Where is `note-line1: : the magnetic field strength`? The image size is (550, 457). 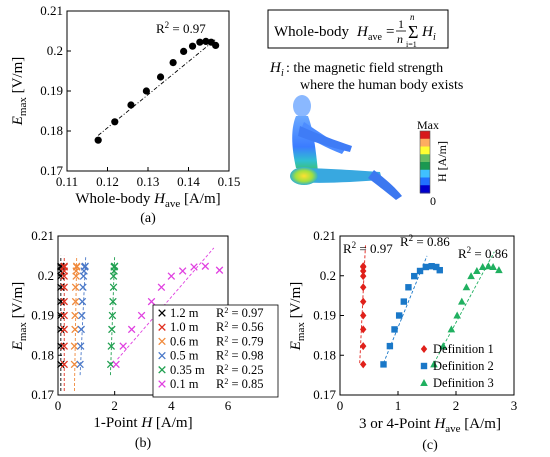 note-line1: : the magnetic field strength is located at coordinates (364, 68).